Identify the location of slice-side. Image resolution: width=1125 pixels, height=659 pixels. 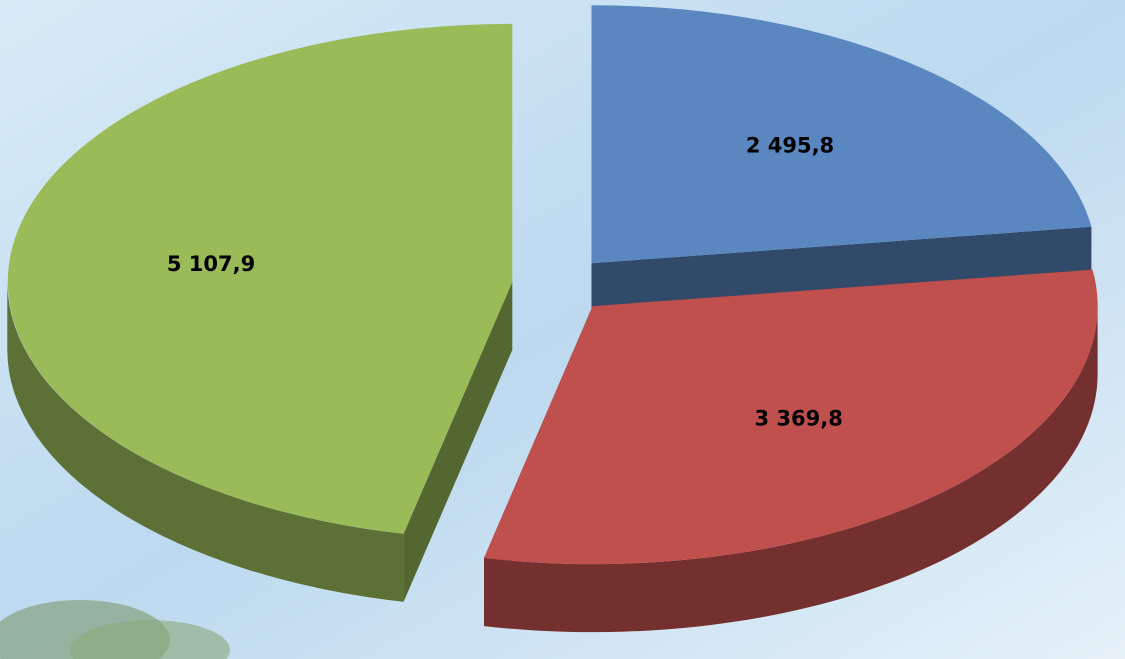
(458, 441).